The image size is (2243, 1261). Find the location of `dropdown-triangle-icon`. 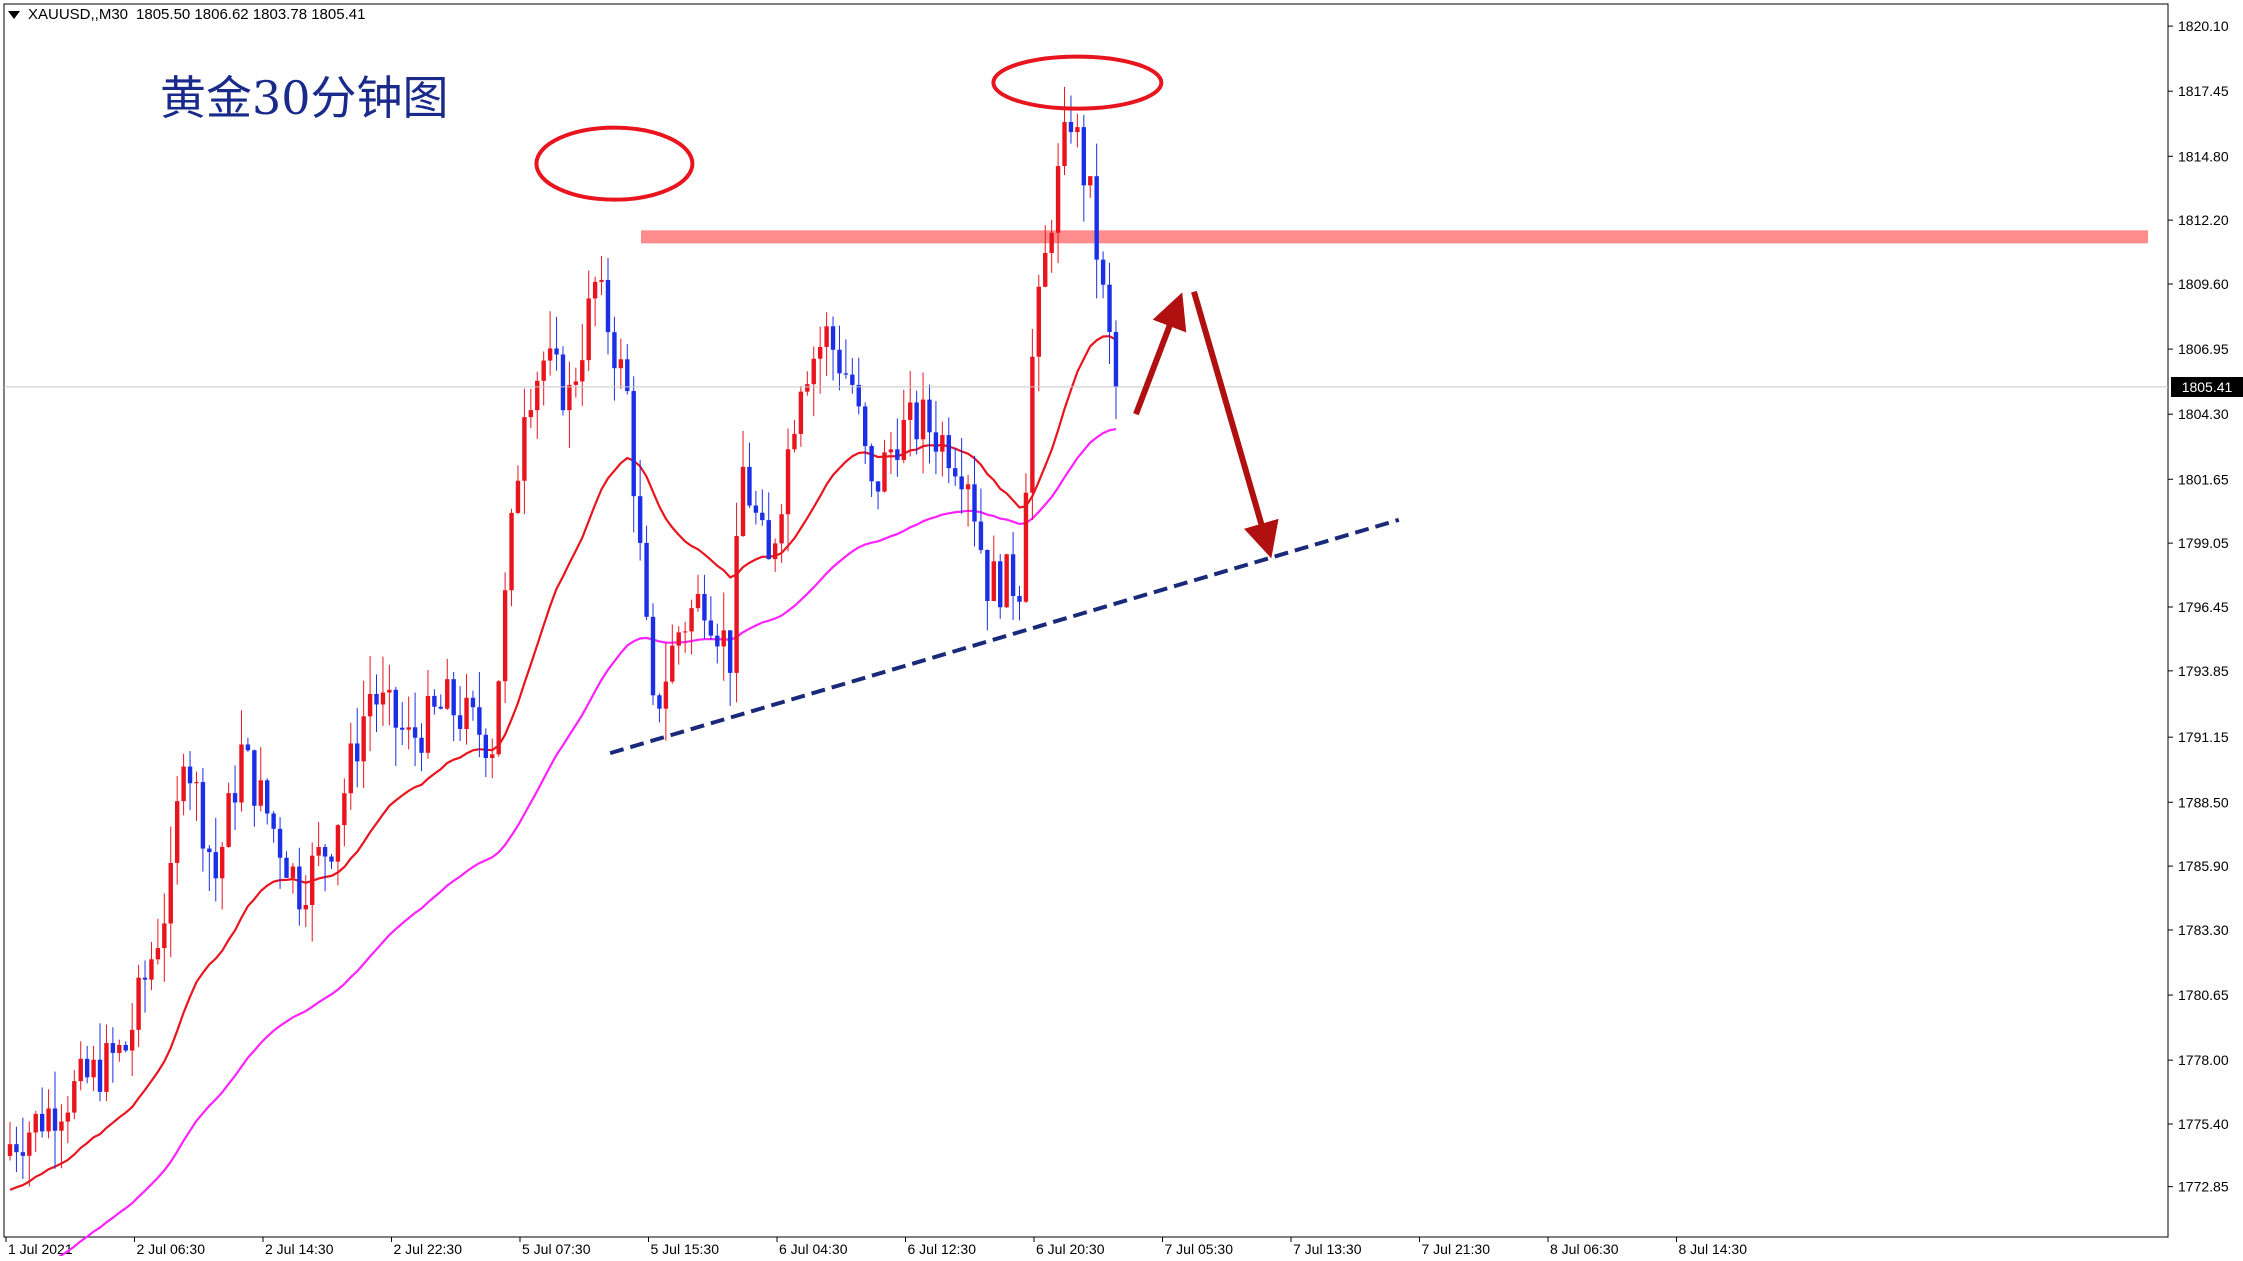

dropdown-triangle-icon is located at coordinates (14, 14).